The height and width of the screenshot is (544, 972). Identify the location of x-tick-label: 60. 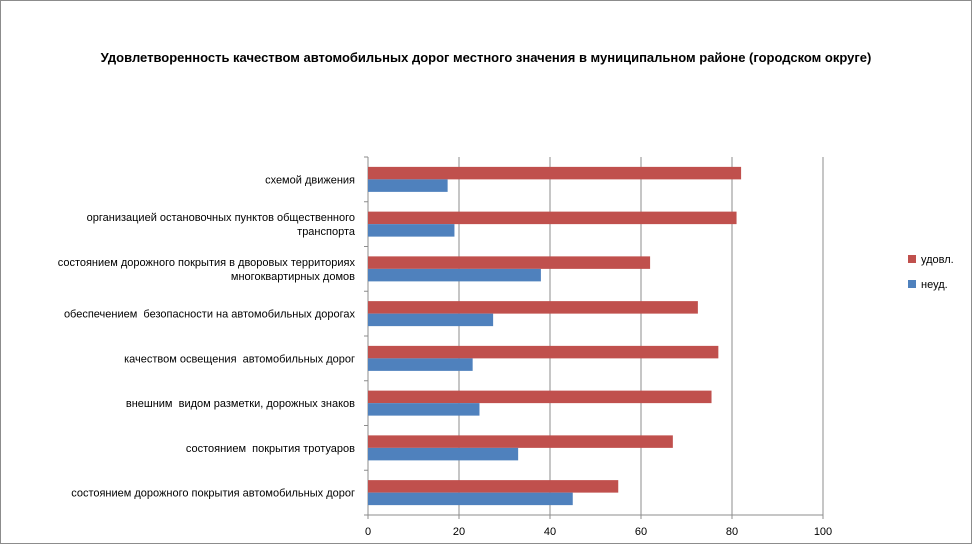
(641, 532).